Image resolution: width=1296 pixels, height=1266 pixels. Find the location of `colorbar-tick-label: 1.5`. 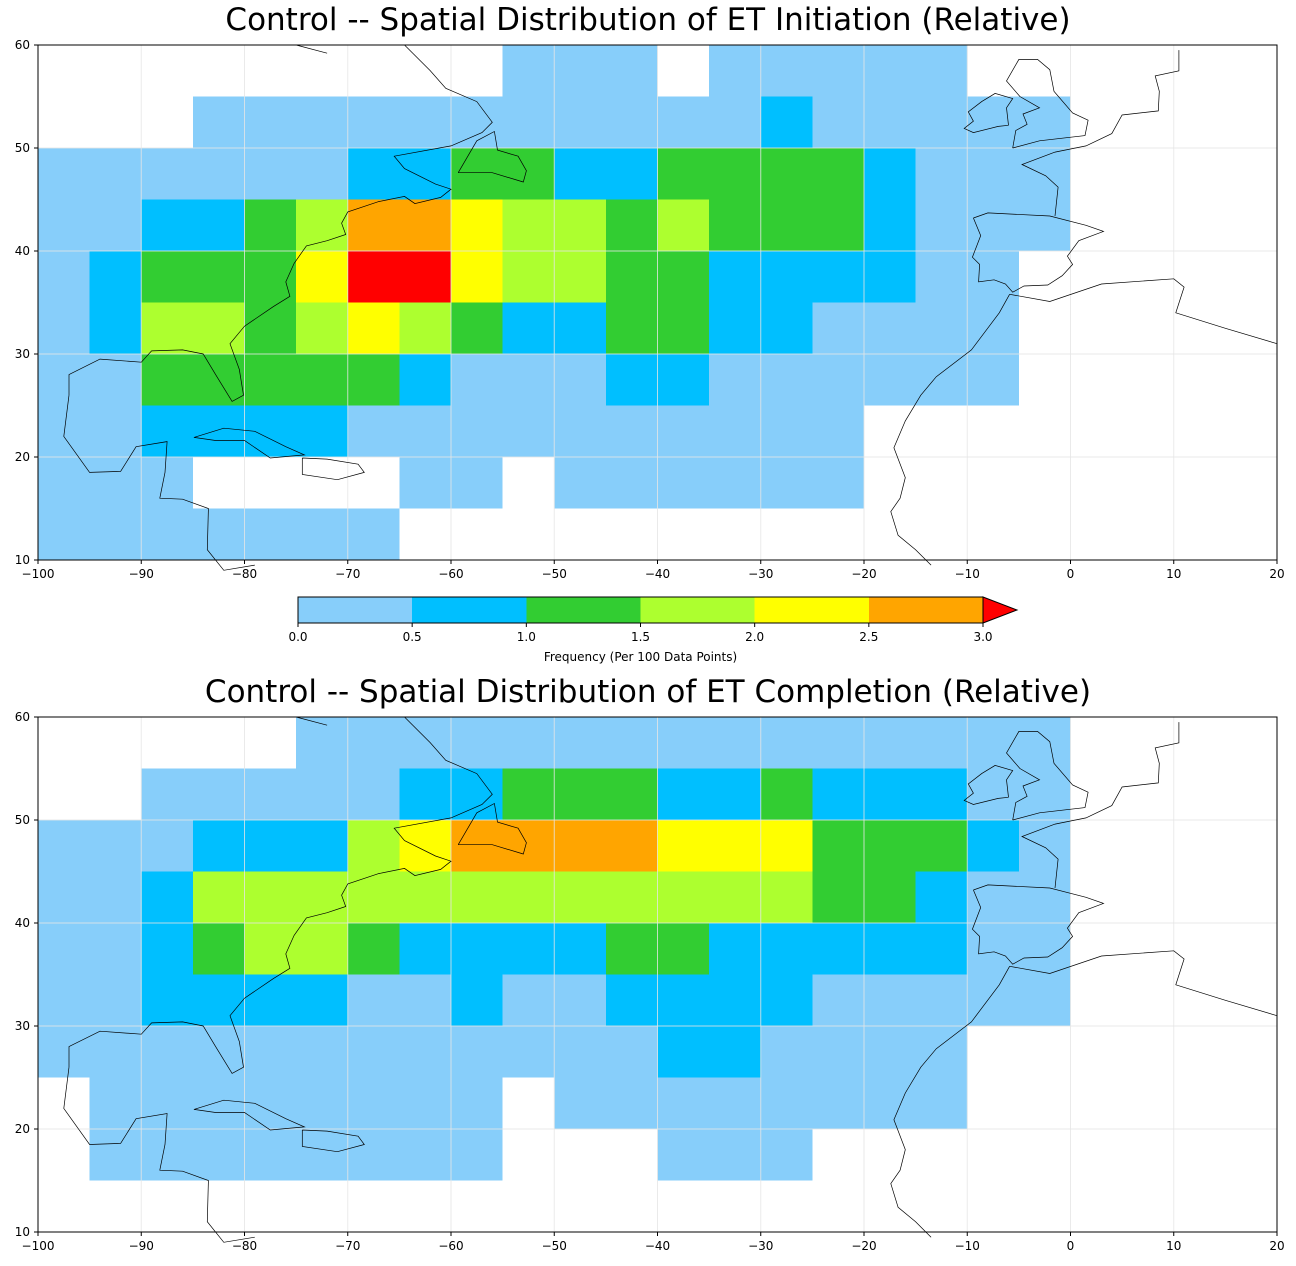

colorbar-tick-label: 1.5 is located at coordinates (640, 637).